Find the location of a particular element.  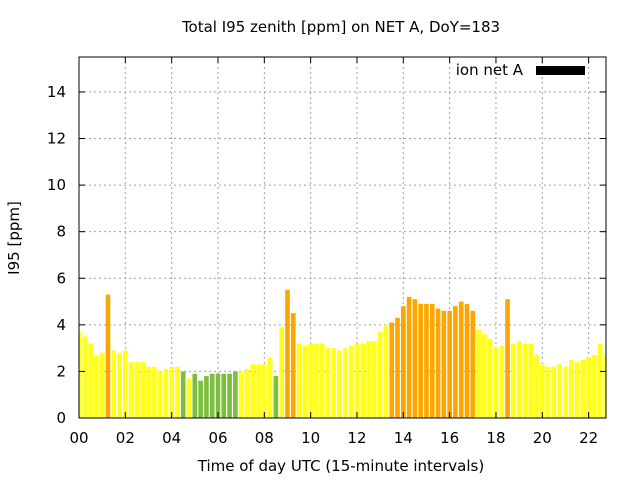

y-tick-label: 6 is located at coordinates (61, 278).